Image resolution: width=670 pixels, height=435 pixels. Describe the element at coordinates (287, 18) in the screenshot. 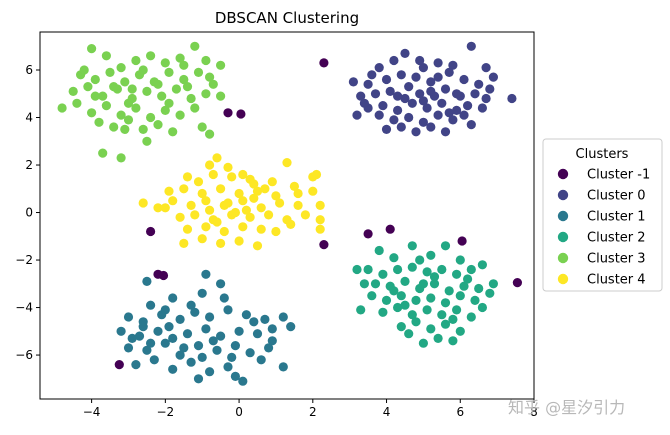

I see `chart-title: DBSCAN Clustering` at that location.